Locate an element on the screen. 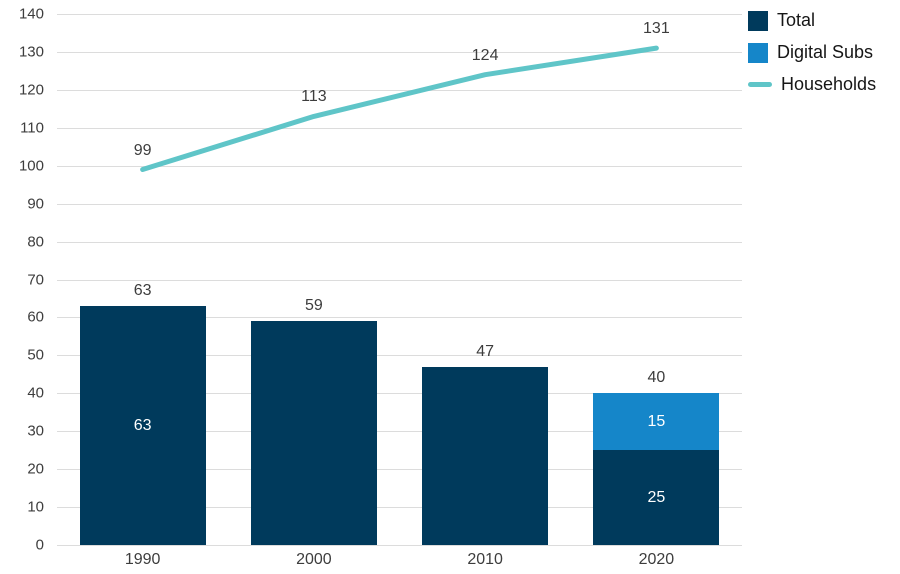 This screenshot has height=574, width=900. bar-total-label: 47 is located at coordinates (485, 351).